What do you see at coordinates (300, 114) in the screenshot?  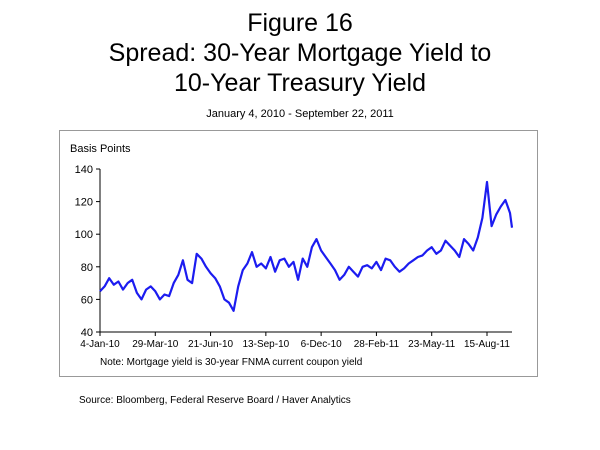 I see `date-range-subtitle: January 4, 2010 - September 22, 2011` at bounding box center [300, 114].